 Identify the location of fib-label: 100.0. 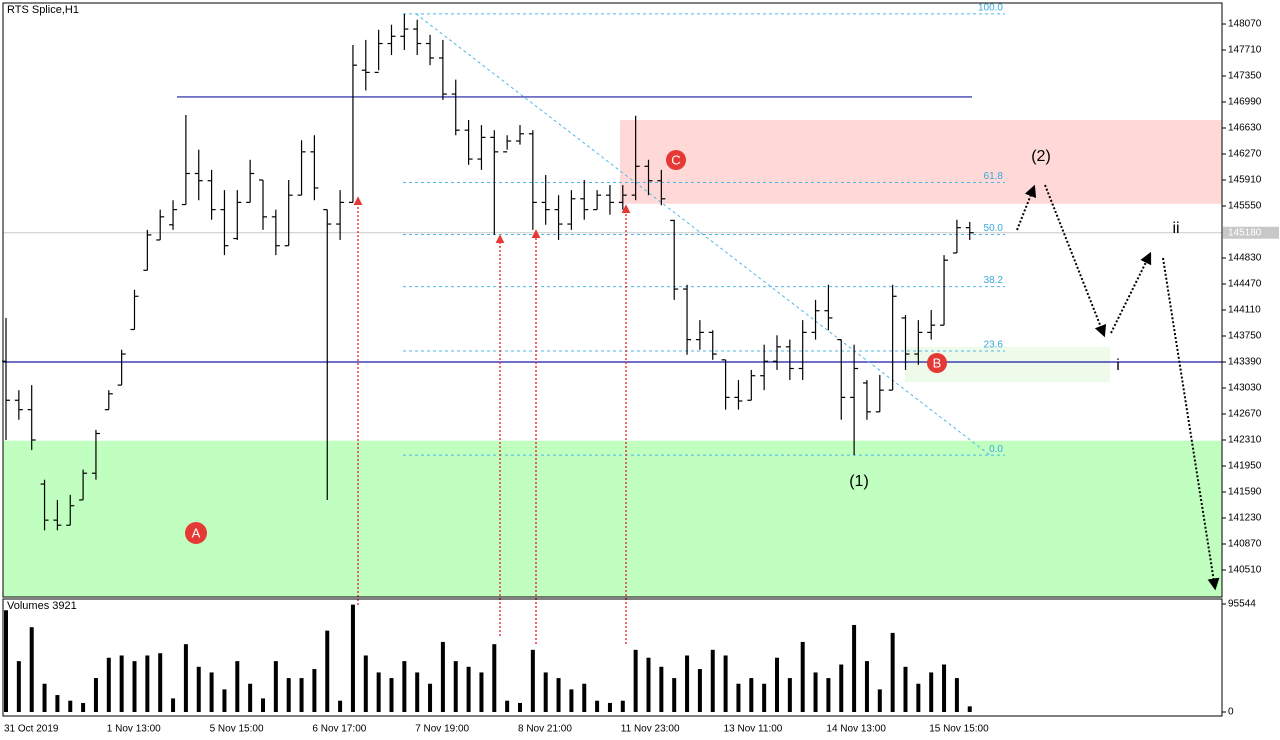
(990, 8).